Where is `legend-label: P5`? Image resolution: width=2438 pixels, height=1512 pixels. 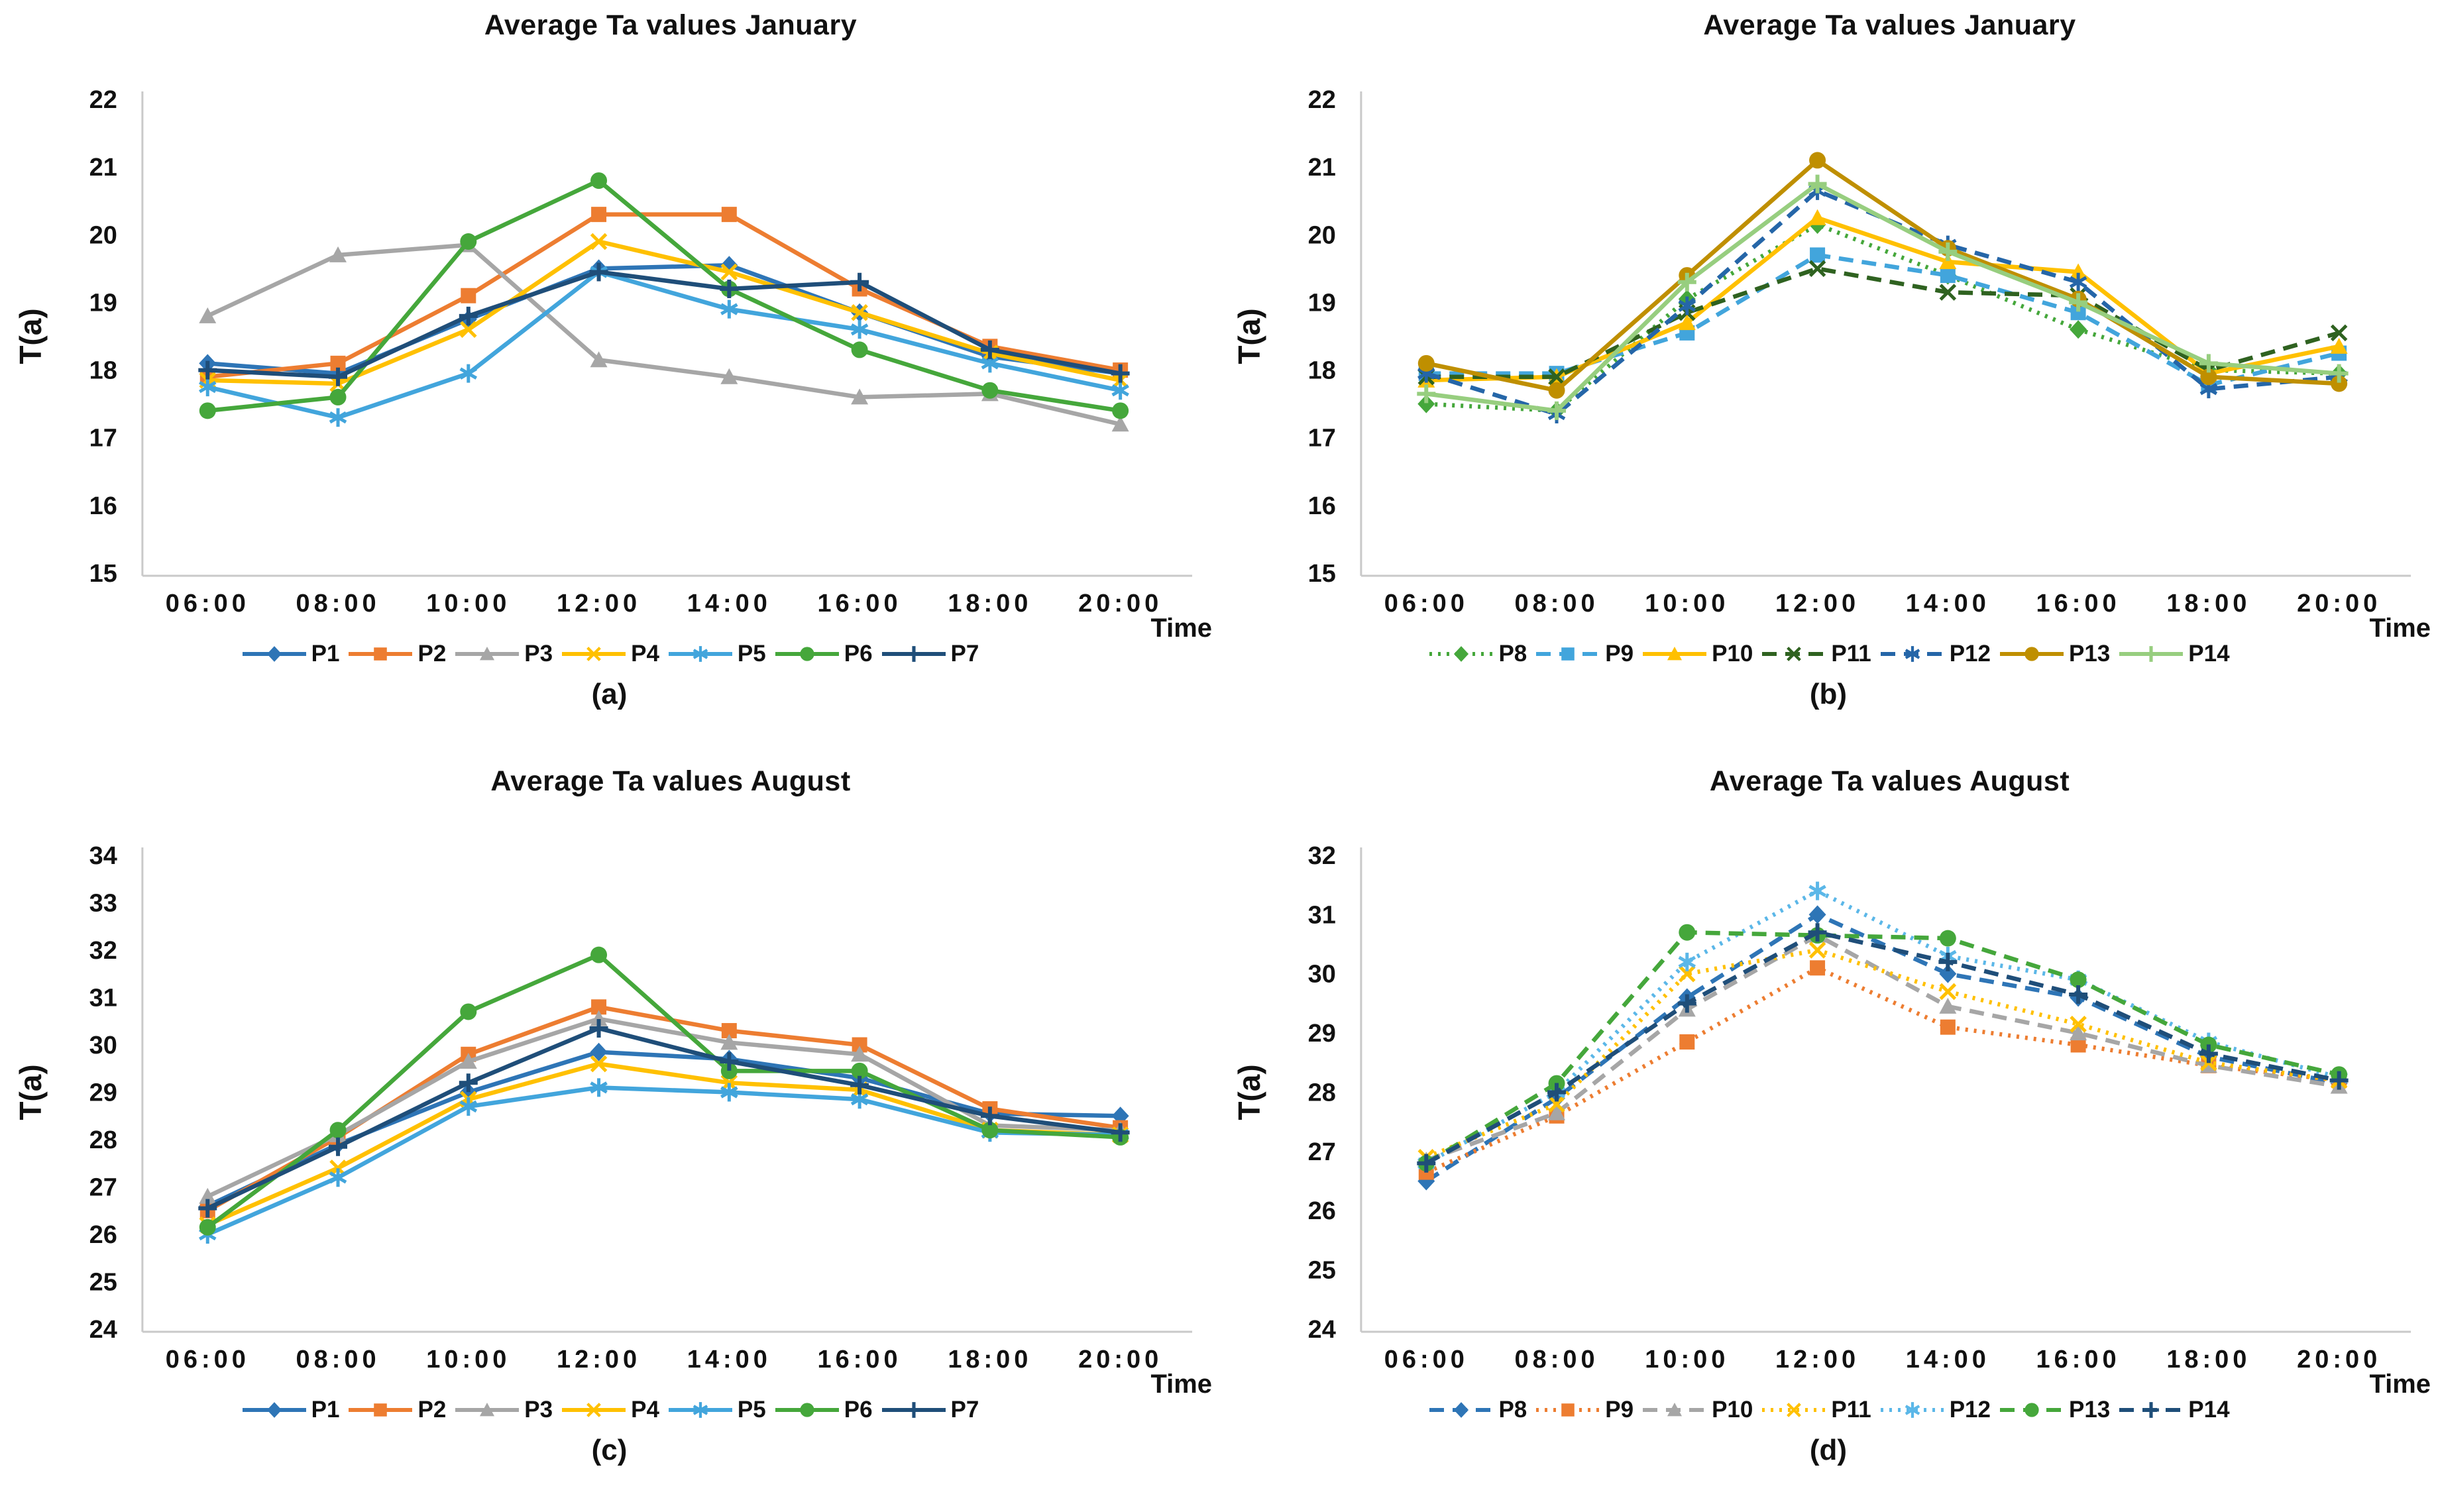
legend-label: P5 is located at coordinates (751, 1410).